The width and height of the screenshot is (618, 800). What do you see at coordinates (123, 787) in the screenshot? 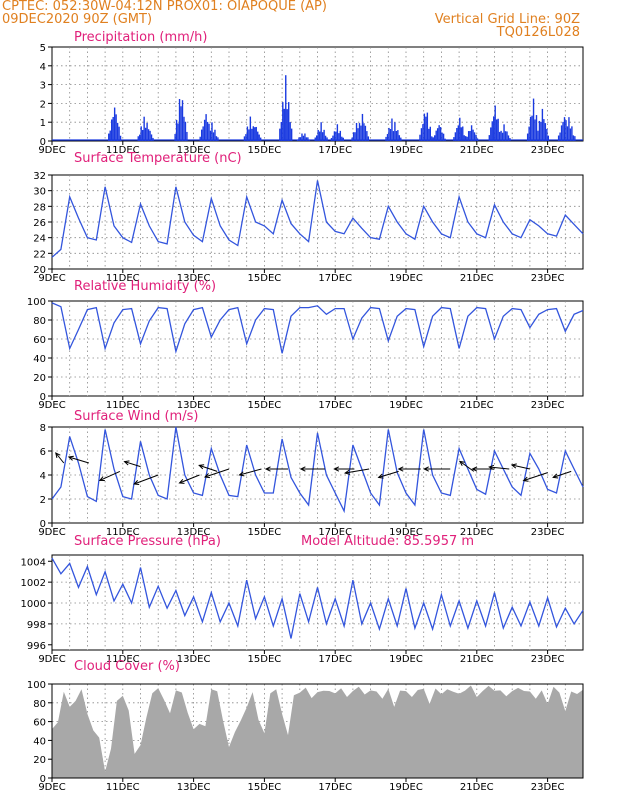
I see `cloud-xtick-label: 11DEC` at bounding box center [123, 787].